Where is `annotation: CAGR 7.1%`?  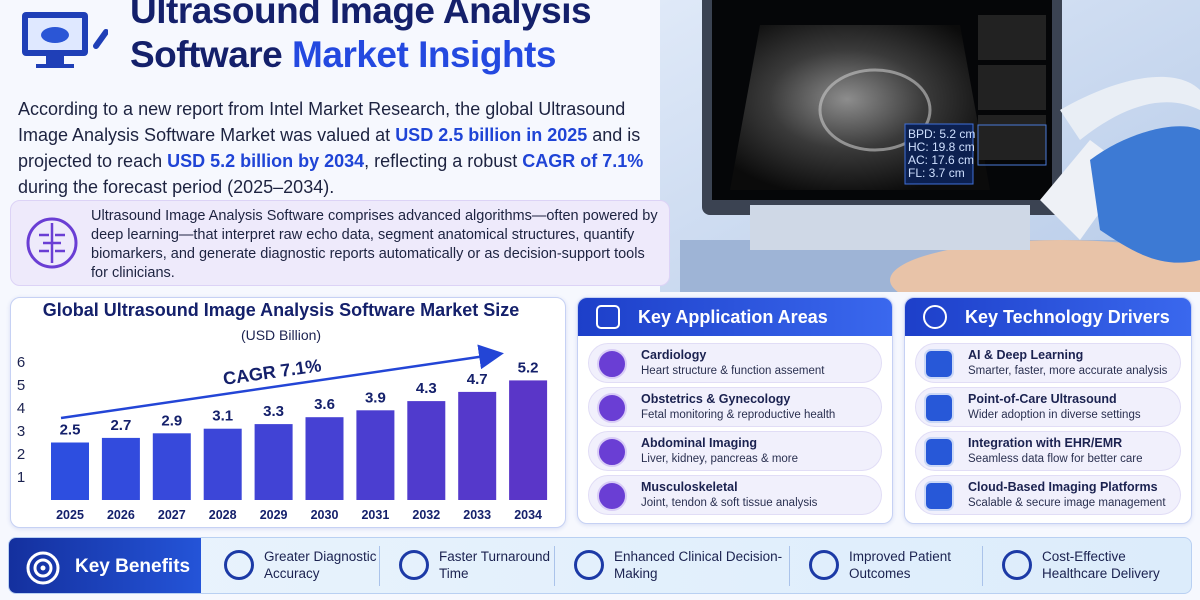 annotation: CAGR 7.1% is located at coordinates (272, 372).